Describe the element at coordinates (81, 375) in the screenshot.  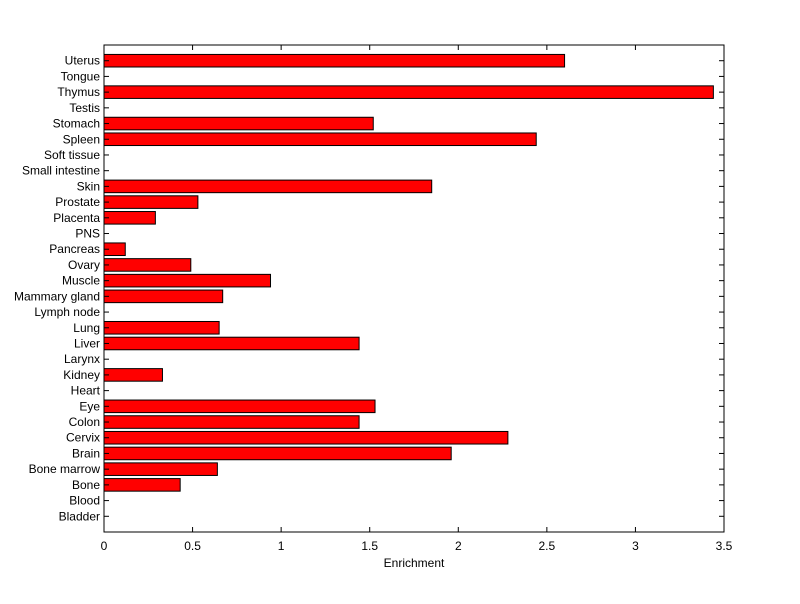
I see `y-tick-label: Kidney` at that location.